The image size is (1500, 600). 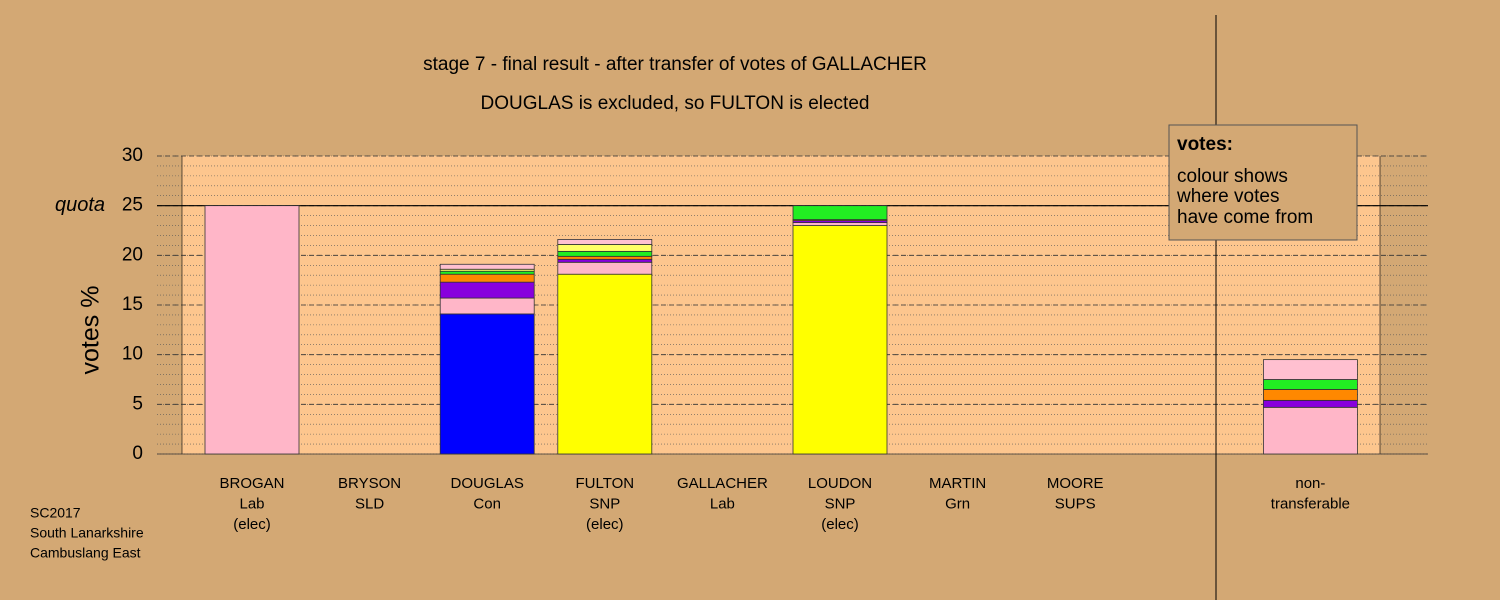 I want to click on y-axis-label: votes %, so click(x=91, y=330).